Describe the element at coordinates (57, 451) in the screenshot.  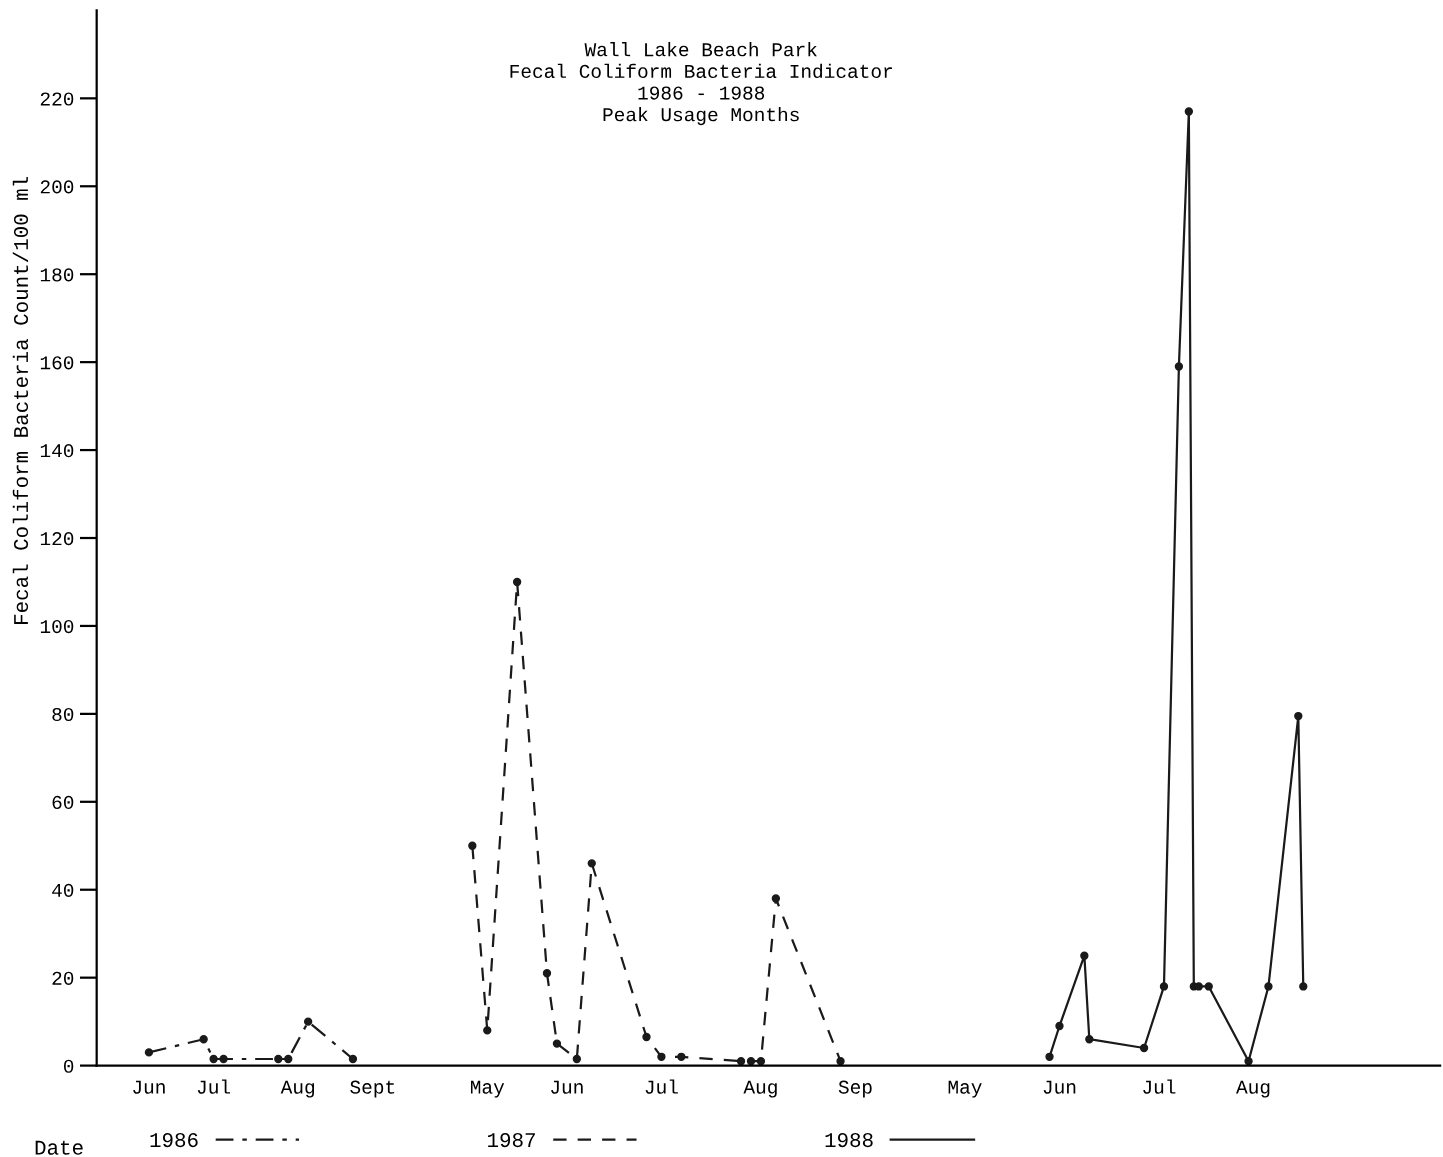
I see `y-tick-label: 140` at that location.